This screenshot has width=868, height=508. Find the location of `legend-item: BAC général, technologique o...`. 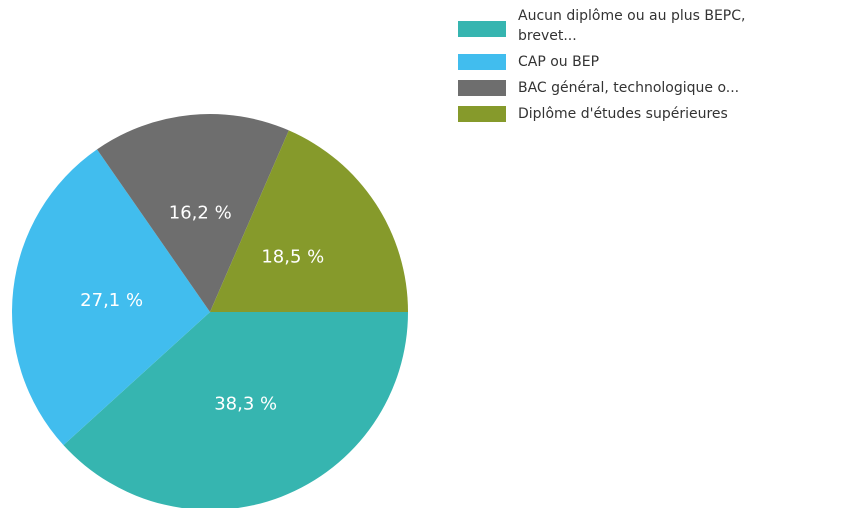

legend-item: BAC général, technologique o... is located at coordinates (648, 88).